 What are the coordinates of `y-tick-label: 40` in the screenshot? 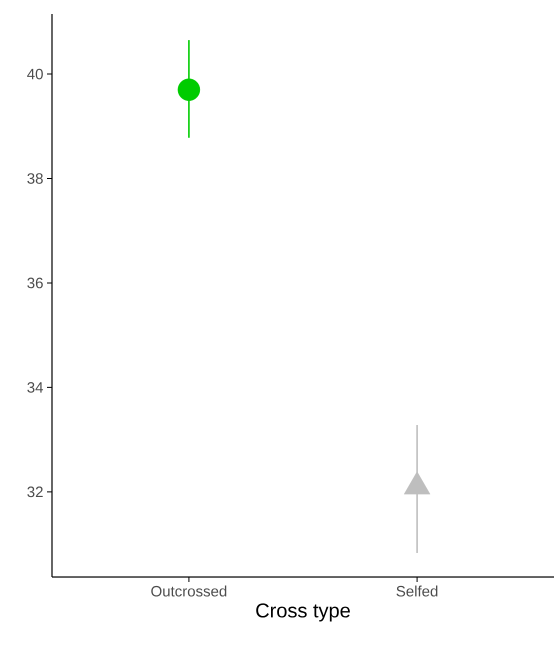 It's located at (35, 74).